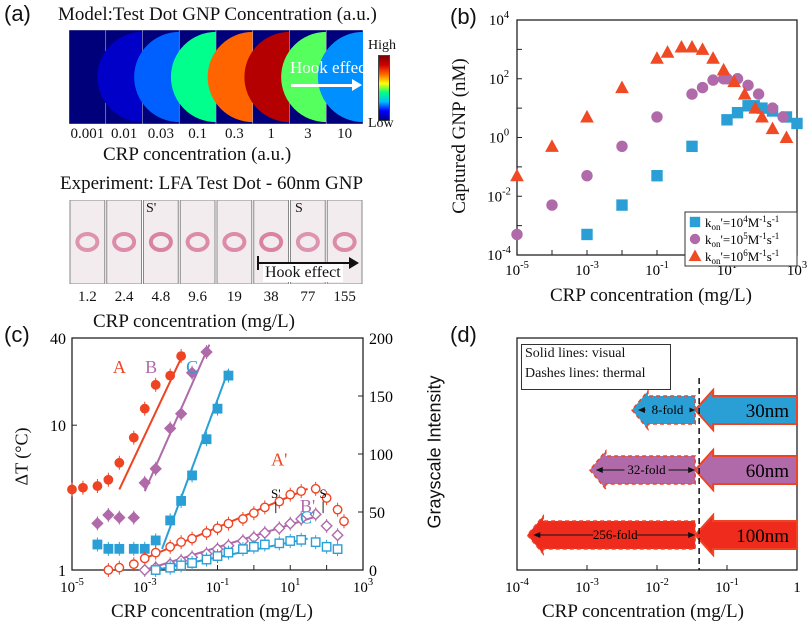 Image resolution: width=812 pixels, height=626 pixels. I want to click on b-xtick-4: 10³, so click(797, 269).